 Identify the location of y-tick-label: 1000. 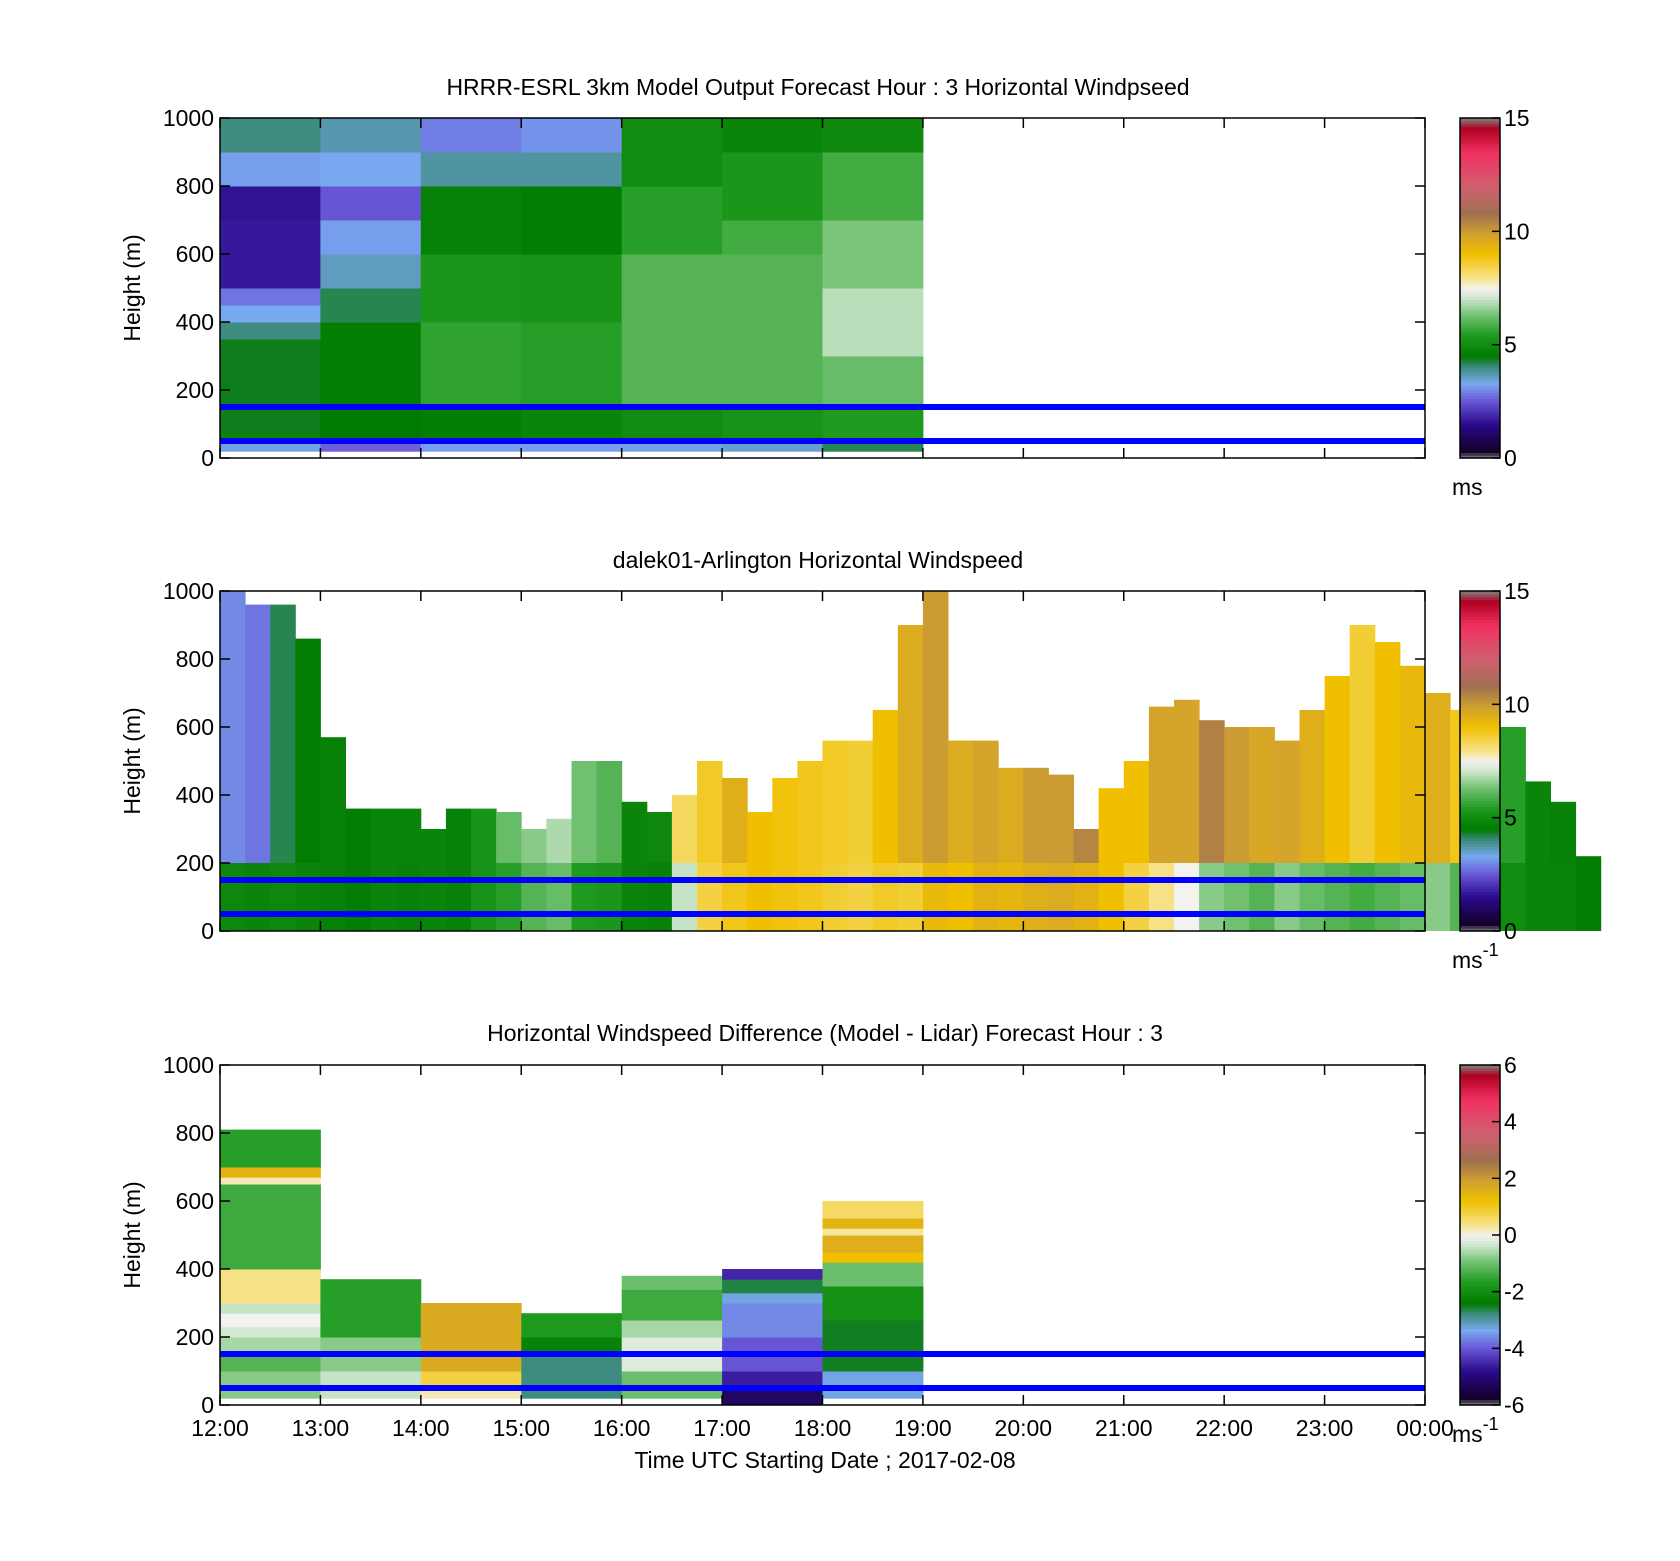
(188, 118).